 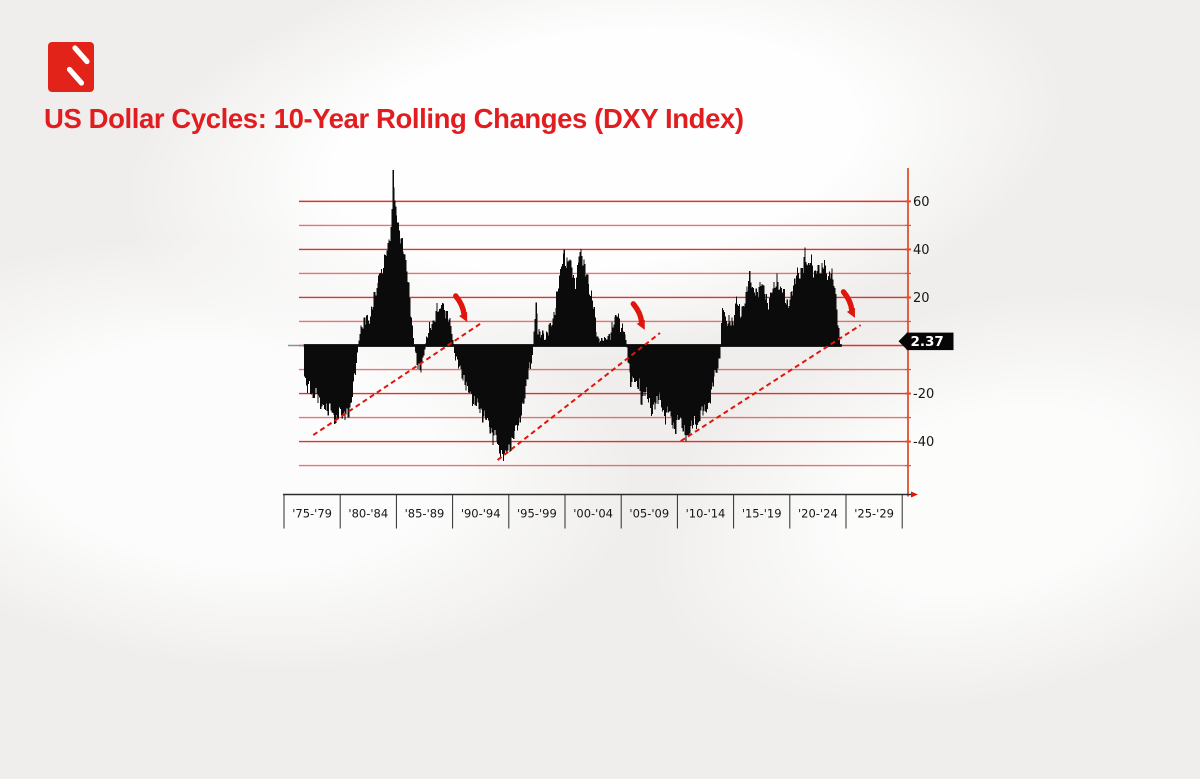 What do you see at coordinates (923, 394) in the screenshot?
I see `axis-label: -20` at bounding box center [923, 394].